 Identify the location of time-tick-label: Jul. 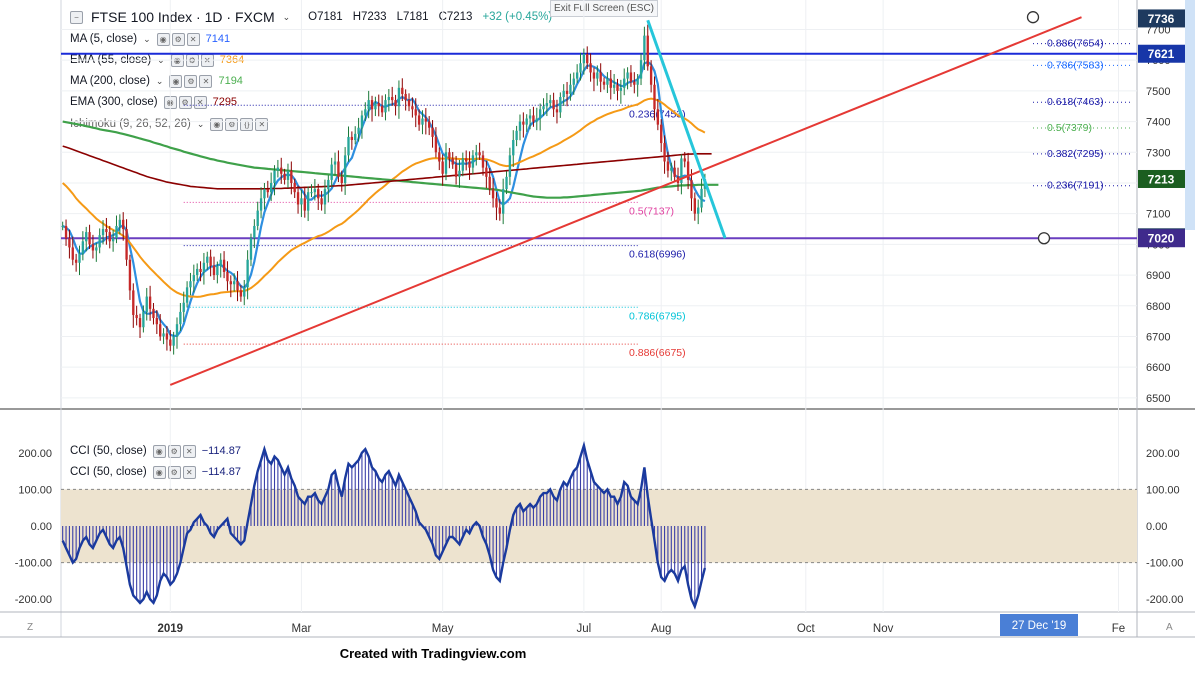
(584, 629).